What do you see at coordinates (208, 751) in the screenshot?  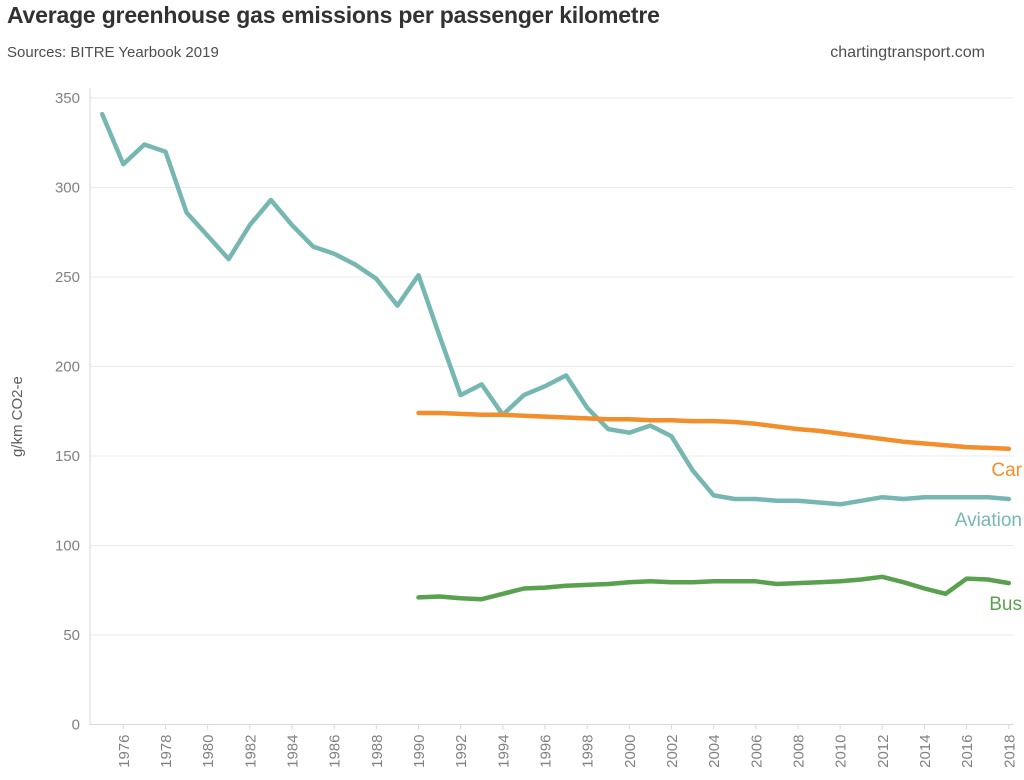 I see `x-tick-label: 1980` at bounding box center [208, 751].